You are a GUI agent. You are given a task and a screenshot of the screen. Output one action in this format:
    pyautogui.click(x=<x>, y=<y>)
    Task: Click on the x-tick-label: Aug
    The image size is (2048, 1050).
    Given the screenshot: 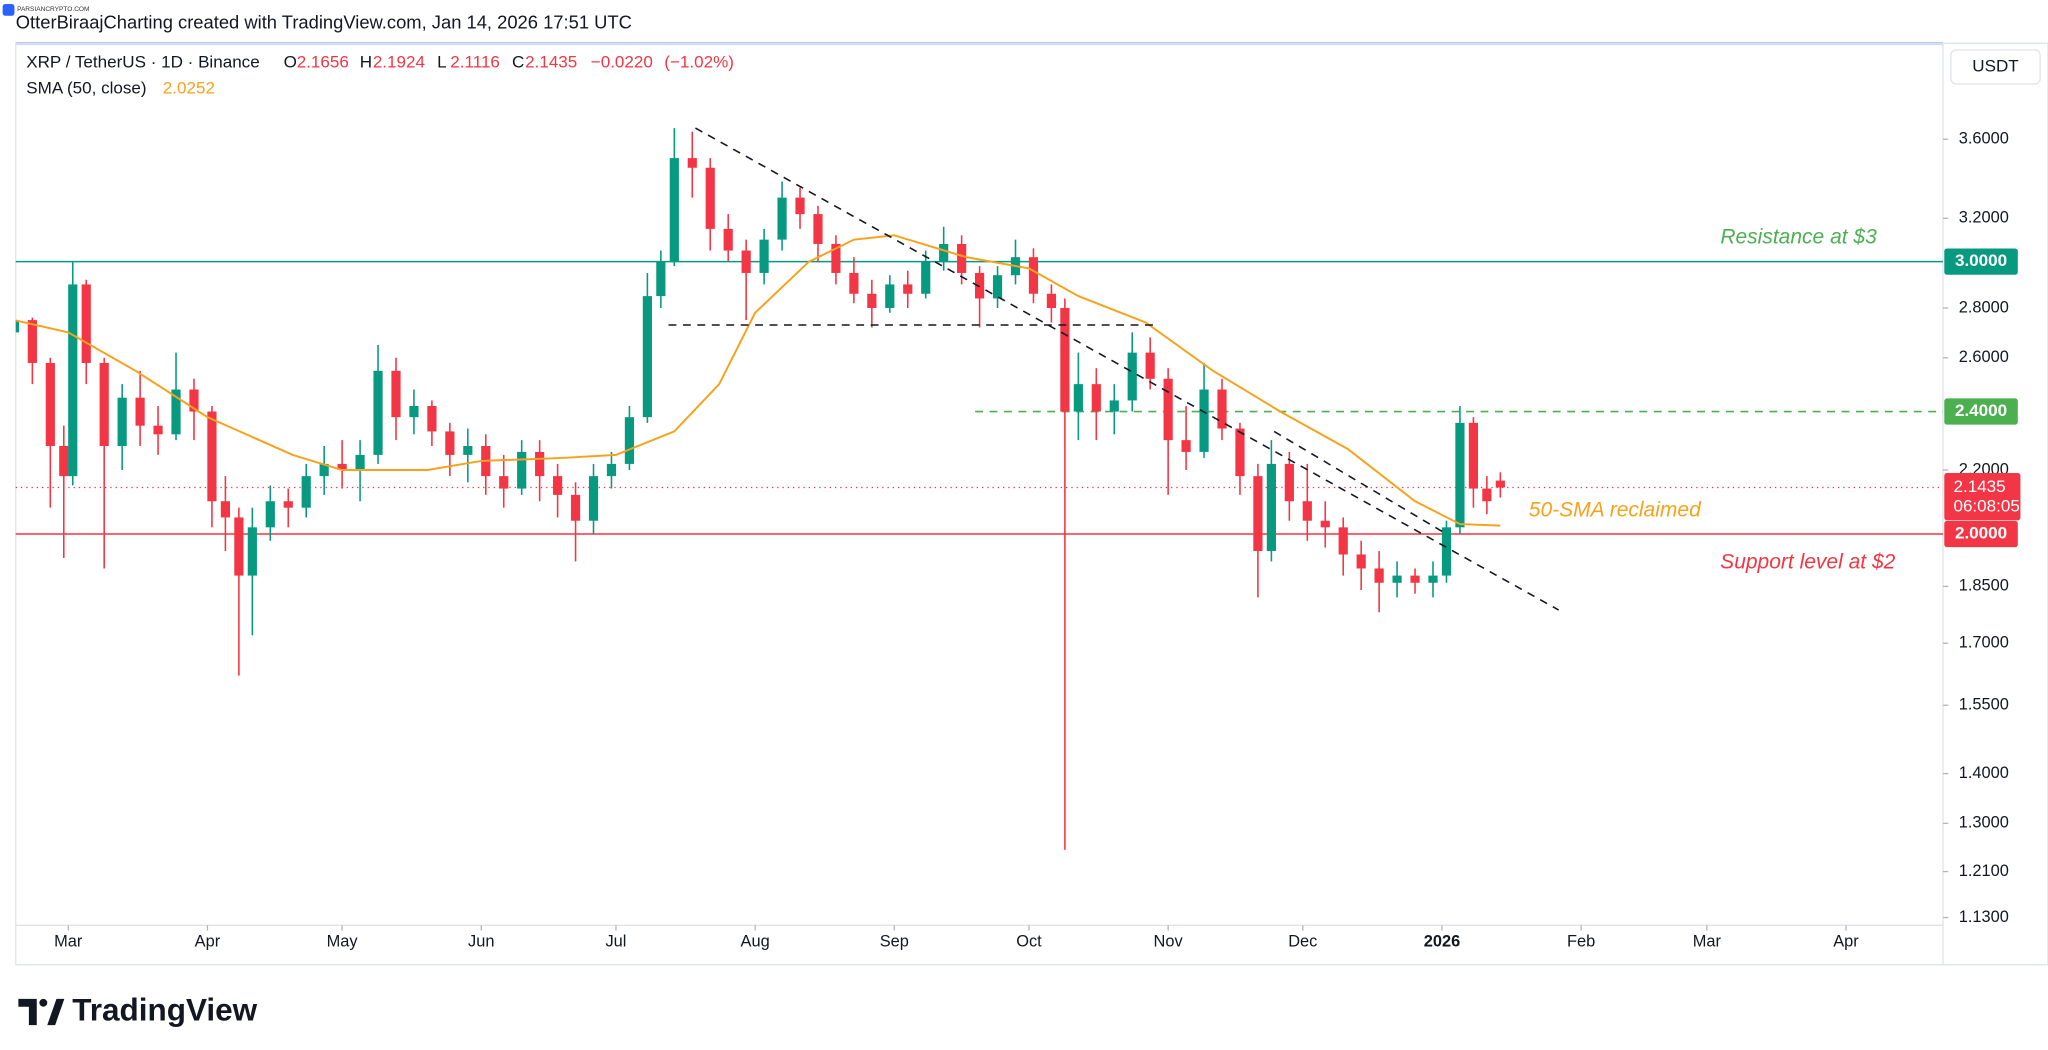 What is the action you would take?
    pyautogui.click(x=755, y=942)
    